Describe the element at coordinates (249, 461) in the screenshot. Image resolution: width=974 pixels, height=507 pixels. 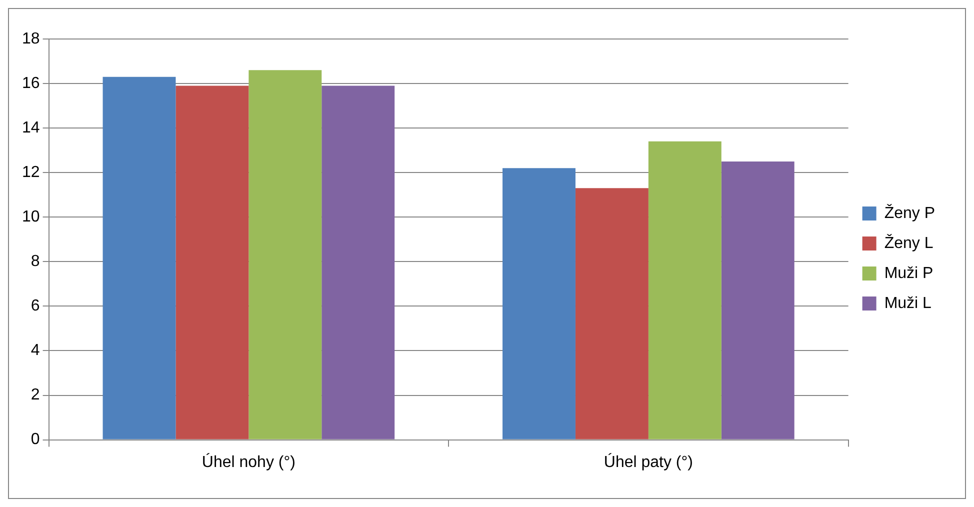
I see `x-tick-label: Úhel nohy (°)` at that location.